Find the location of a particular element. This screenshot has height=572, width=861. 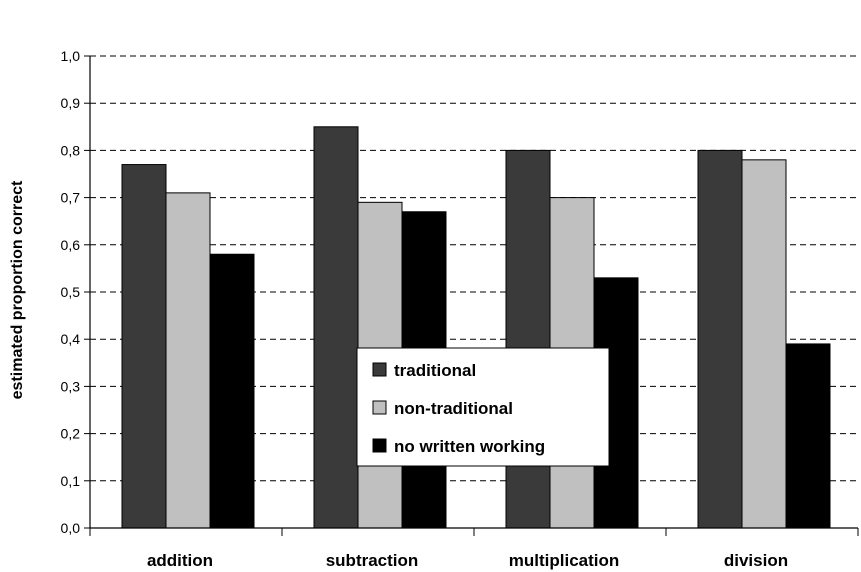

legend-box is located at coordinates (483, 407).